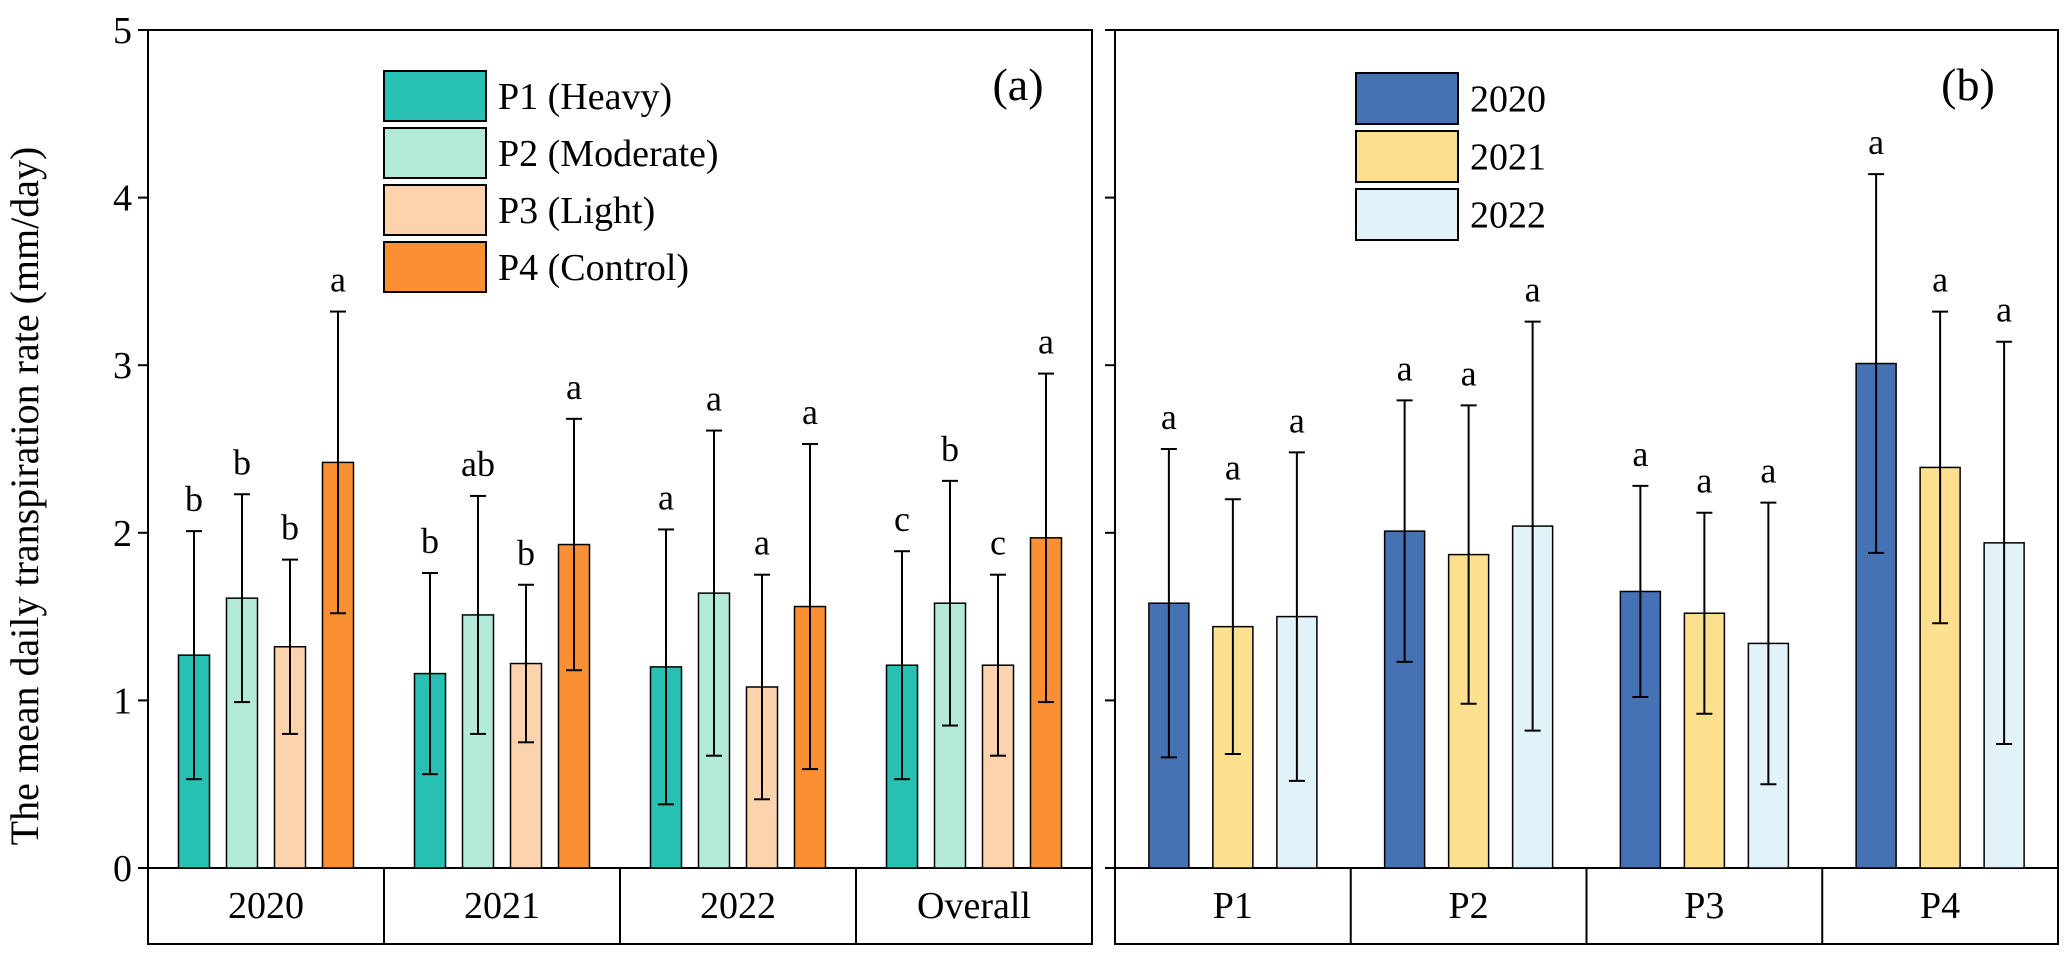 The height and width of the screenshot is (956, 2071). Describe the element at coordinates (974, 906) in the screenshot. I see `panel-a-x-tick-label: Overall` at that location.